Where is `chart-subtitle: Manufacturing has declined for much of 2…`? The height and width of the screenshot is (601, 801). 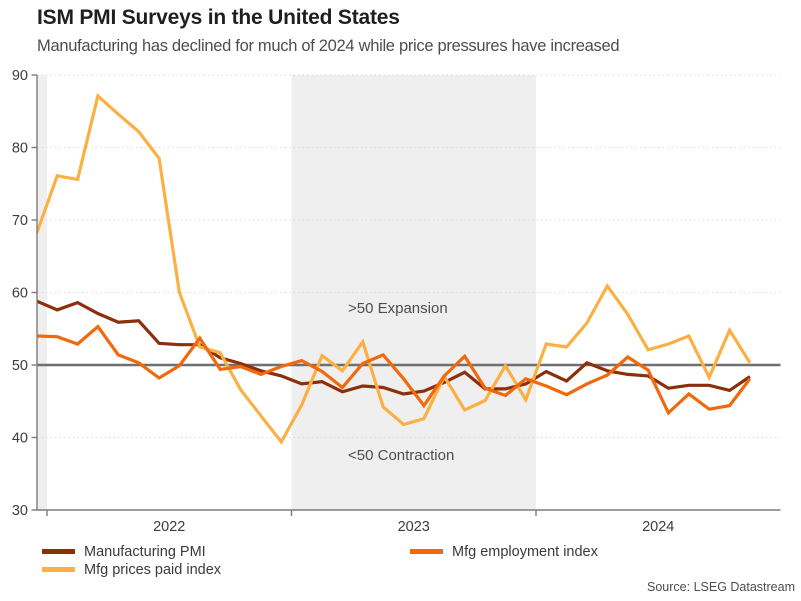
chart-subtitle: Manufacturing has declined for much of 2… is located at coordinates (328, 46).